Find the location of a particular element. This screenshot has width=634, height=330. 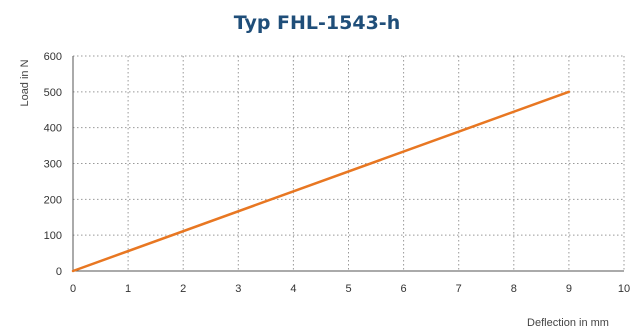

y-tick-label: 400 is located at coordinates (53, 129).